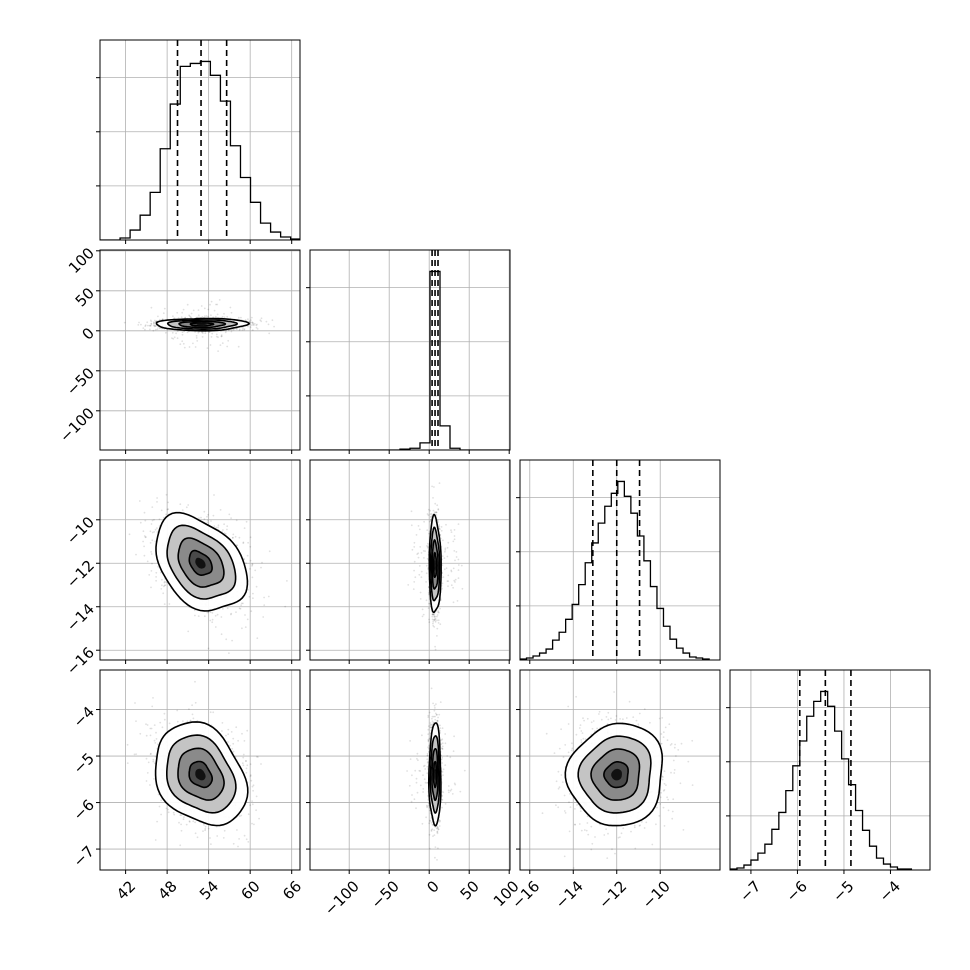 This screenshot has width=970, height=970. What do you see at coordinates (84, 763) in the screenshot?
I see `y-tick-label: −5` at bounding box center [84, 763].